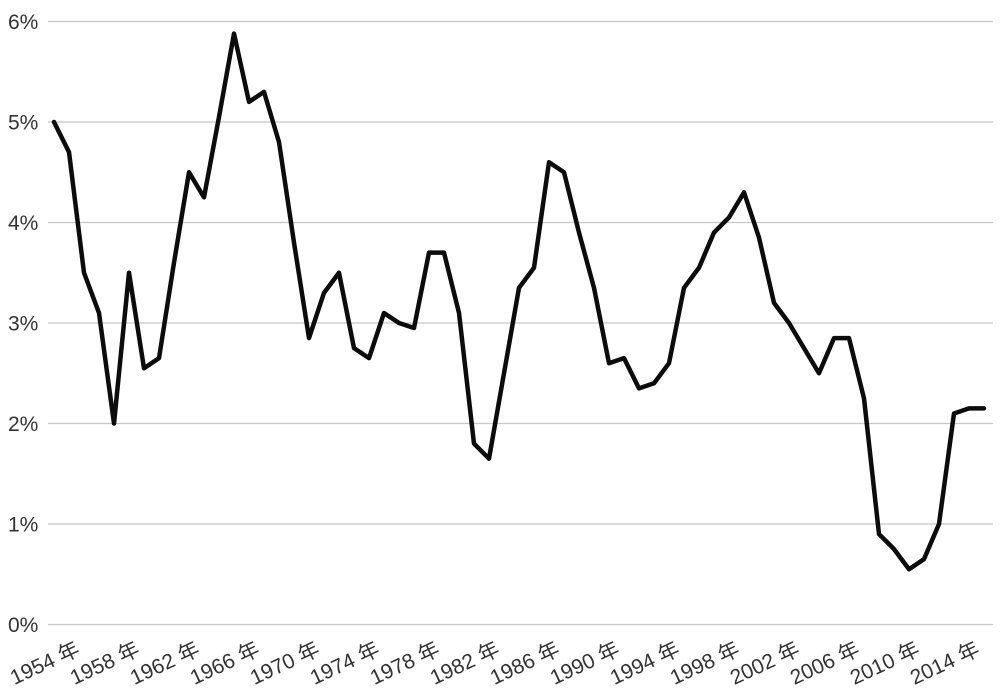 The image size is (1000, 694). What do you see at coordinates (525, 664) in the screenshot?
I see `x-axis-label: 1986 年` at bounding box center [525, 664].